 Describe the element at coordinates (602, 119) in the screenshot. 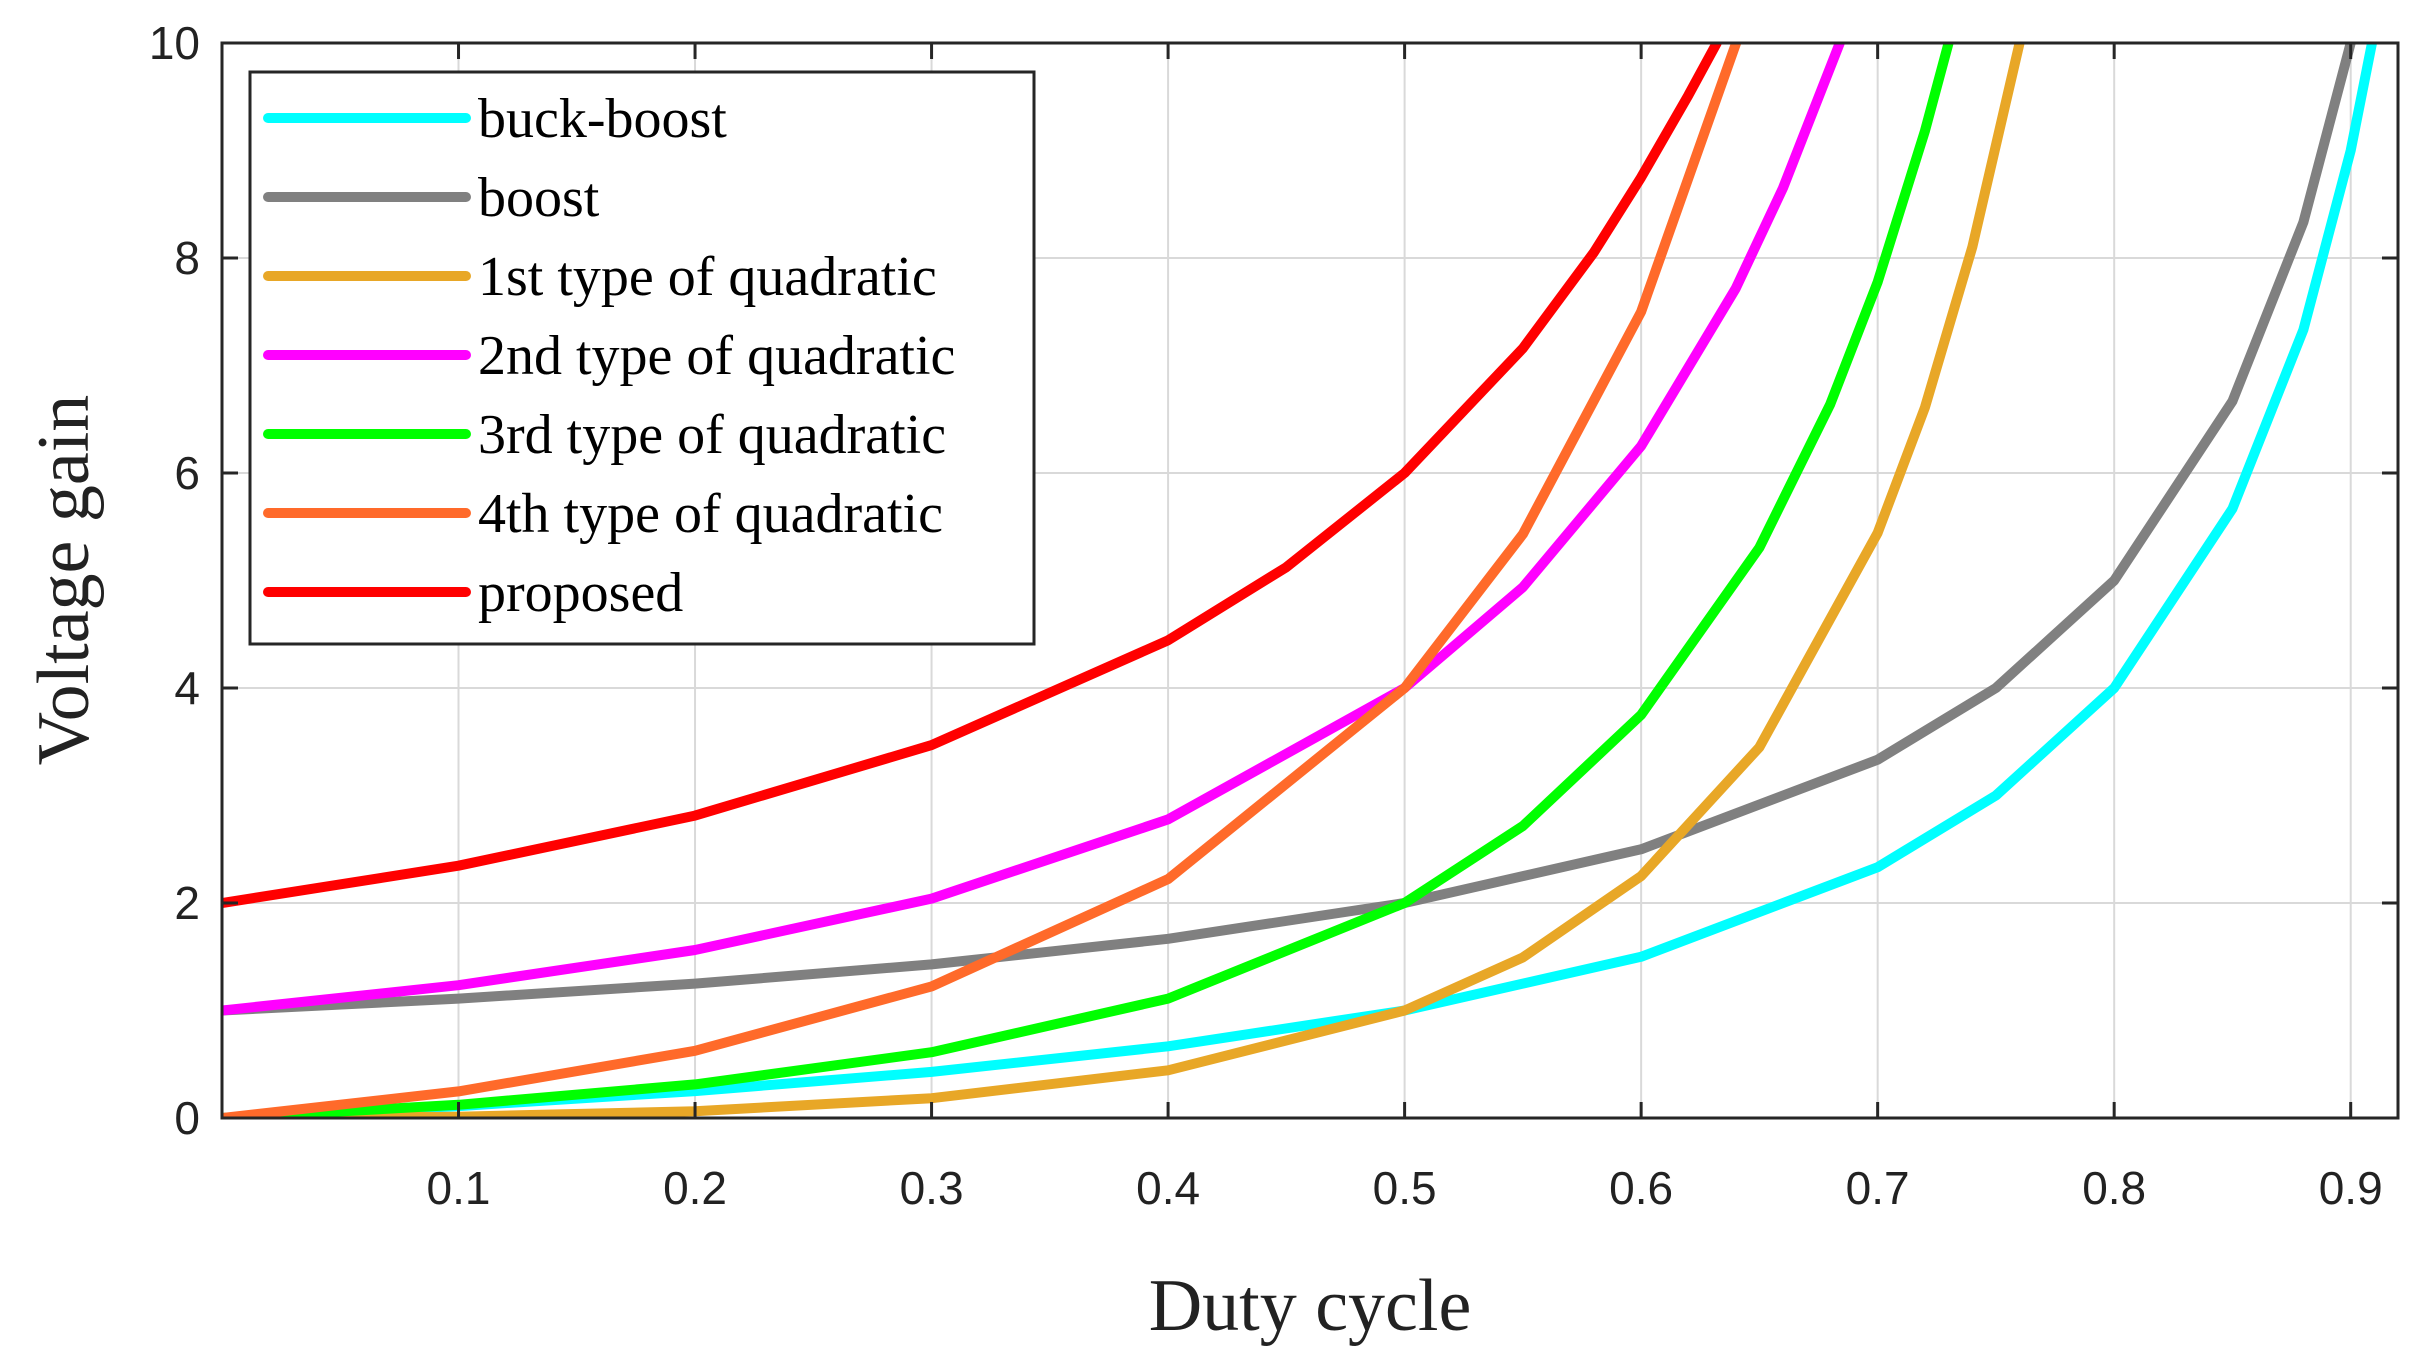

I see `legend-label: buck-boost` at that location.